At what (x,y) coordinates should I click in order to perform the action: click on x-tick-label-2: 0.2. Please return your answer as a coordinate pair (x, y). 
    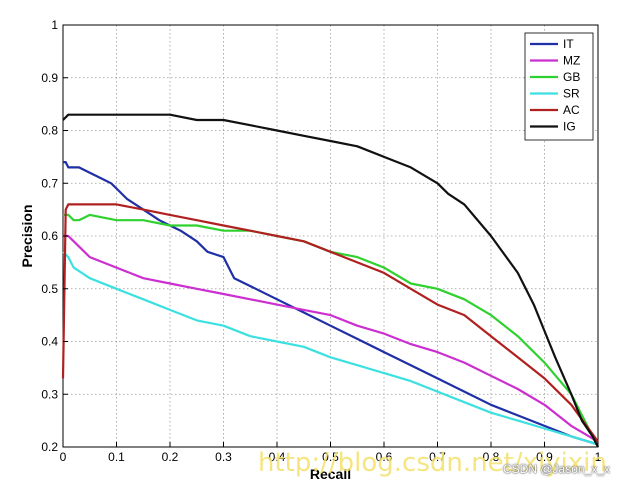
    Looking at the image, I should click on (170, 457).